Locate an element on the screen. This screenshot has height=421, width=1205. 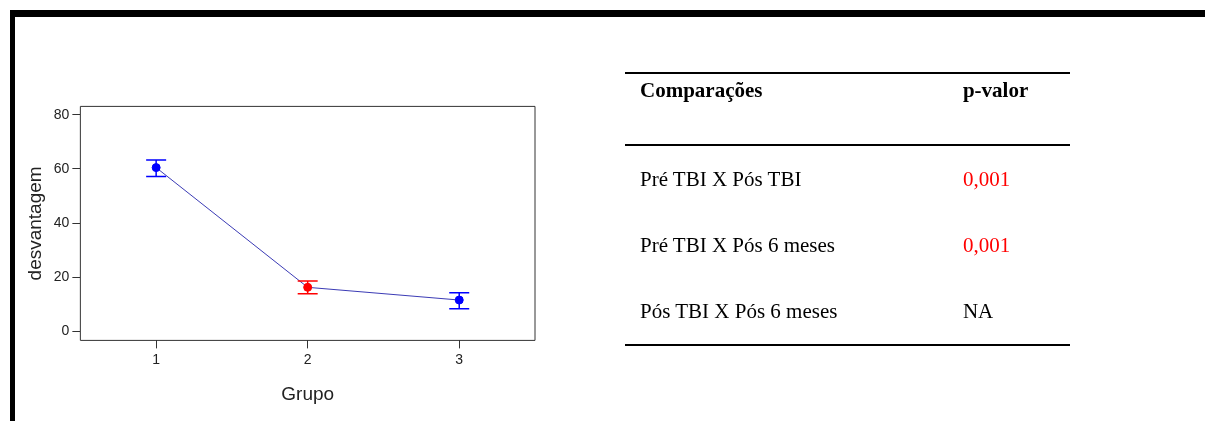
x-tick-label: 1 is located at coordinates (156, 358).